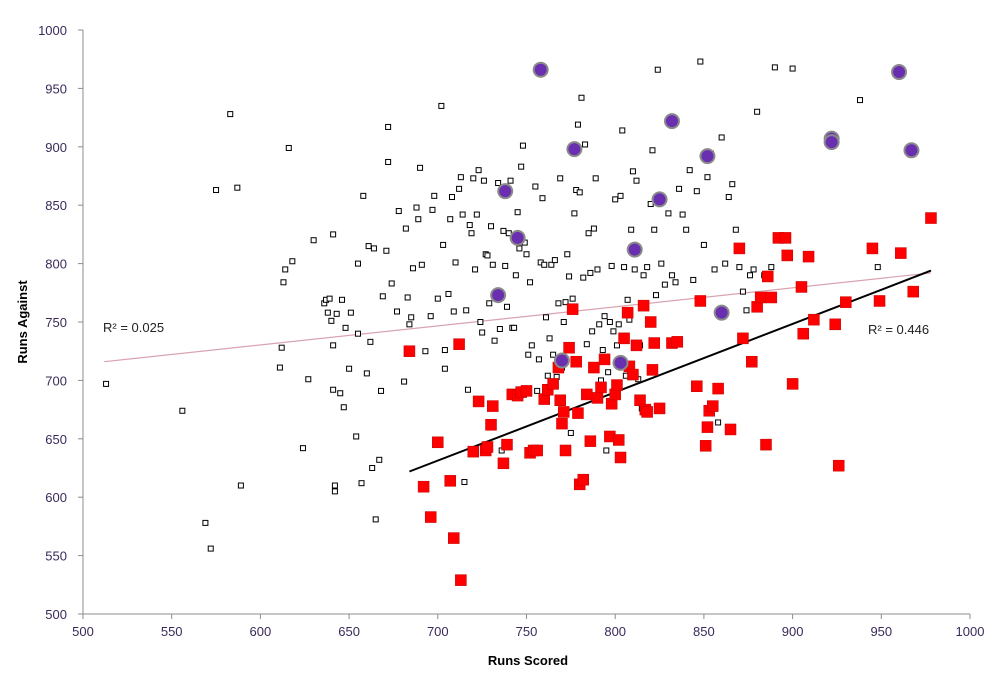  Describe the element at coordinates (518, 317) in the screenshot. I see `trendline-all-teams` at that location.